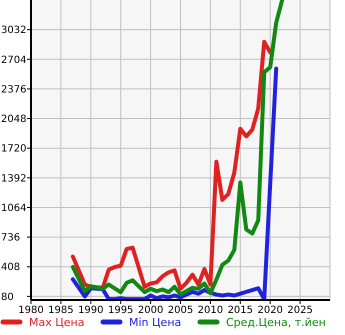 This screenshot has height=335, width=345. Describe the element at coordinates (13, 30) in the screenshot. I see `y-tick-label: 3032` at that location.